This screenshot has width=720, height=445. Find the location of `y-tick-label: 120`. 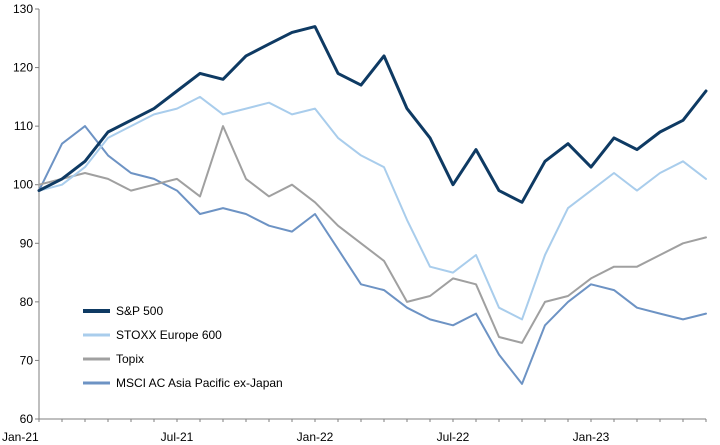

y-tick-label: 120 is located at coordinates (23, 68).